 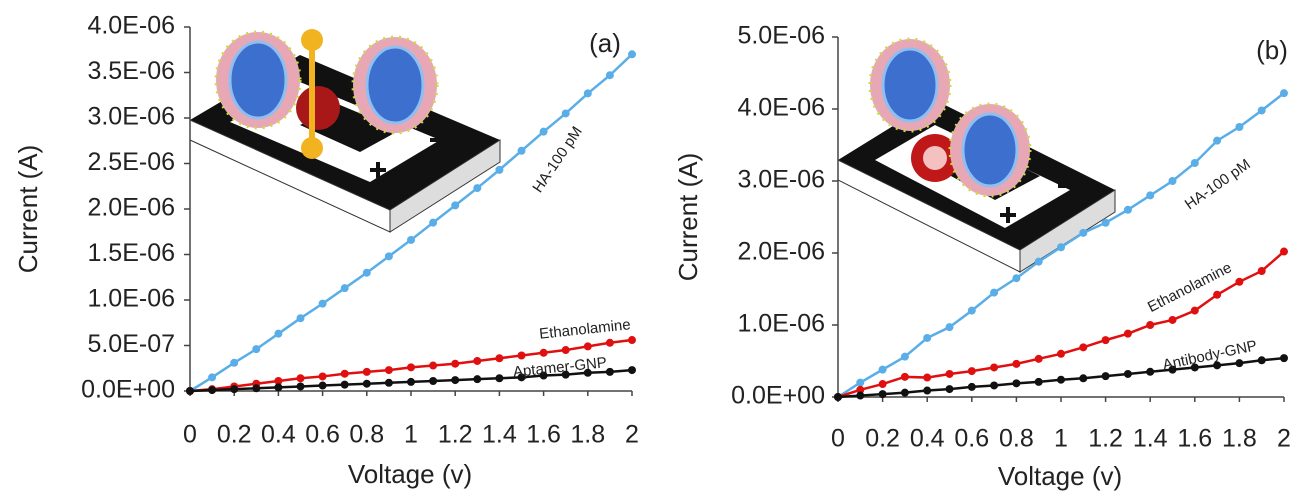 What do you see at coordinates (131, 162) in the screenshot?
I see `y-tick-label: 2.5E-06` at bounding box center [131, 162].